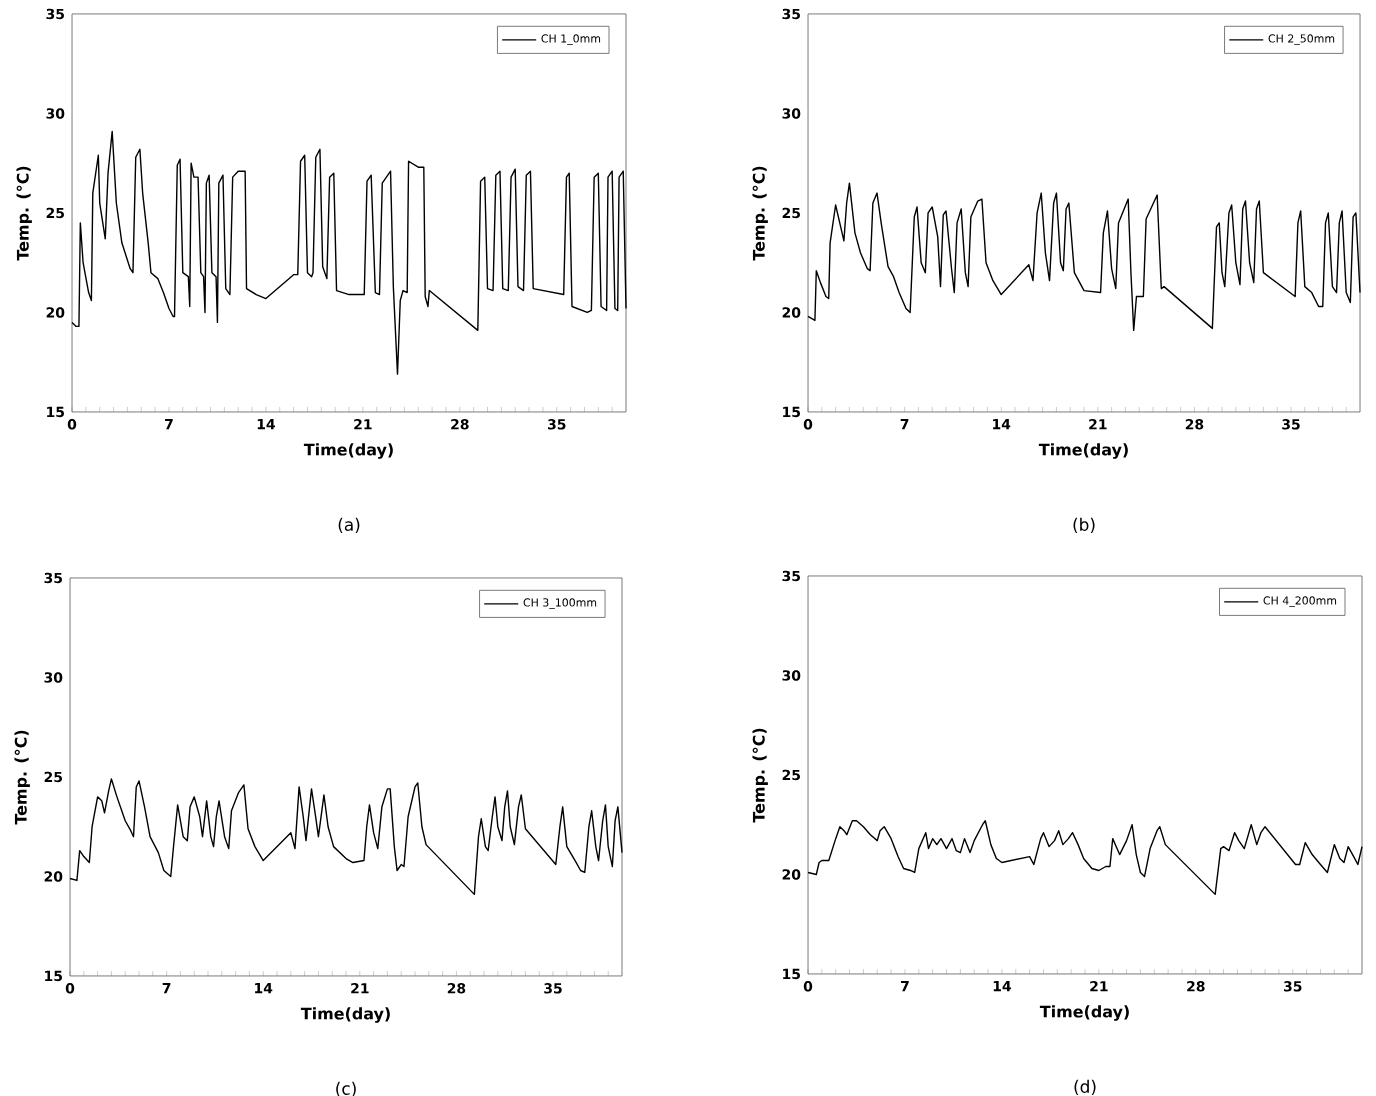 Image resolution: width=1376 pixels, height=1096 pixels. I want to click on text: (a), so click(349, 525).